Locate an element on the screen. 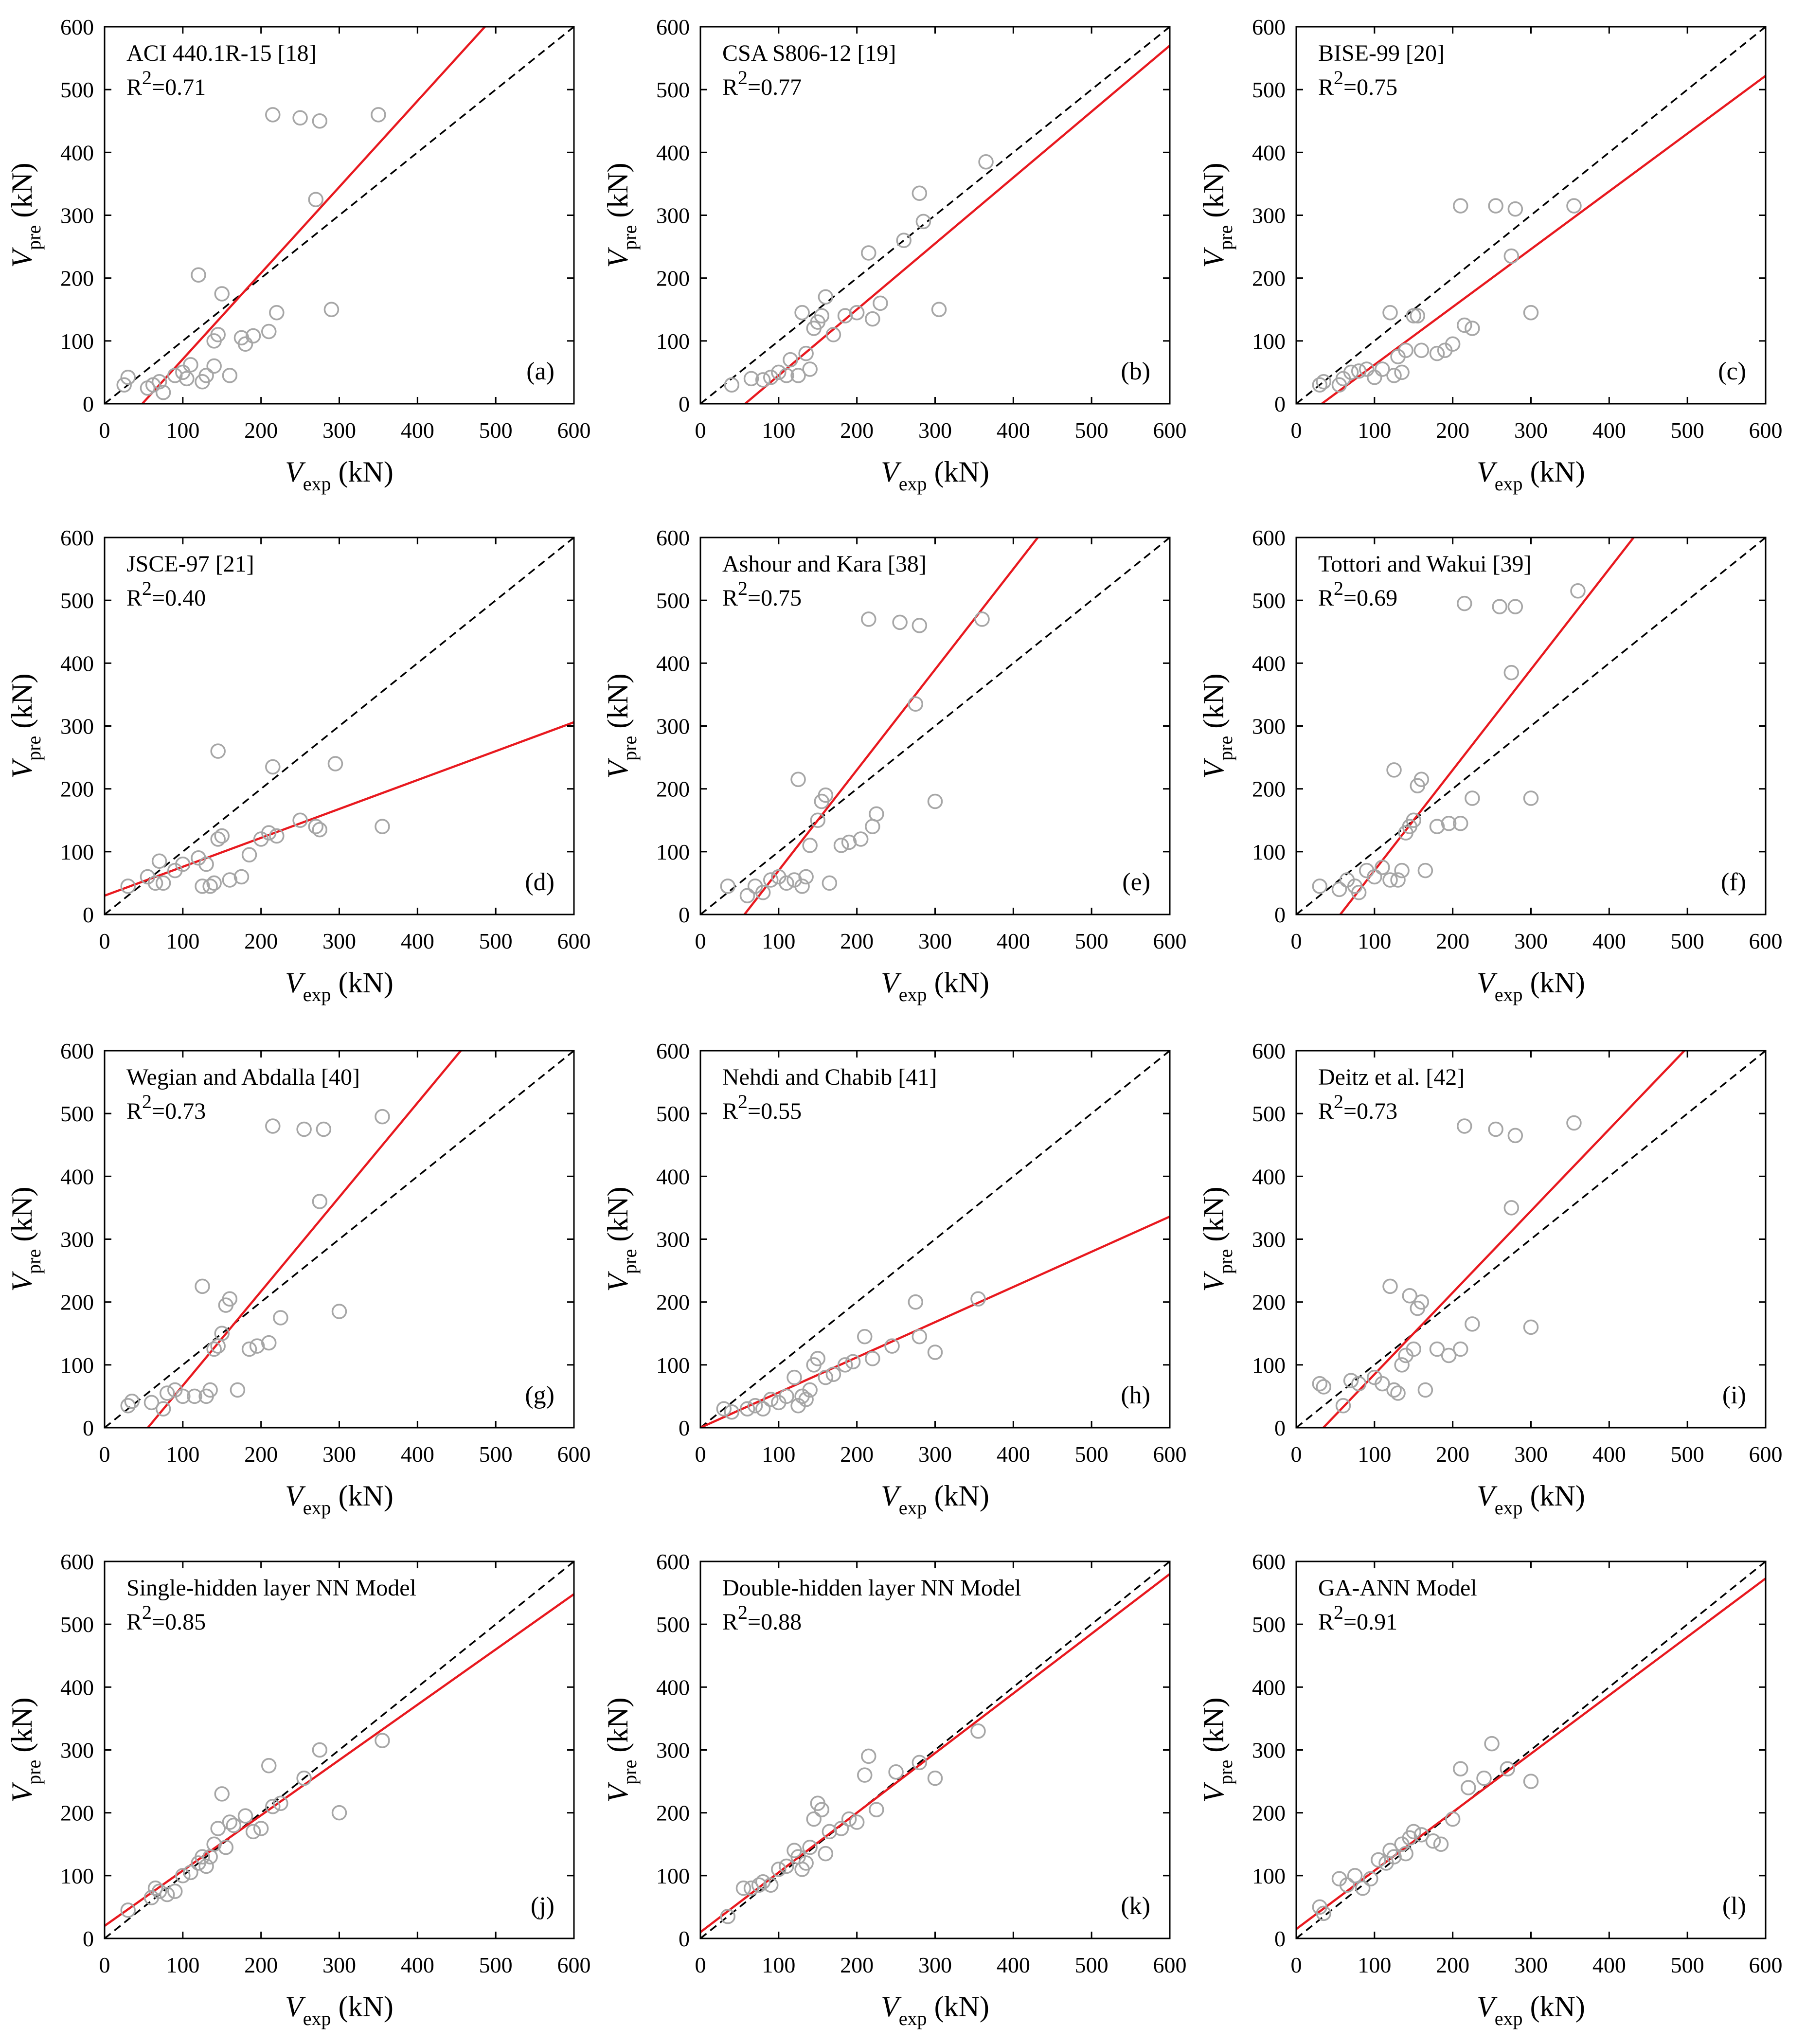 The width and height of the screenshot is (1806, 2044). r-squared-value: =0.85 is located at coordinates (179, 1622).